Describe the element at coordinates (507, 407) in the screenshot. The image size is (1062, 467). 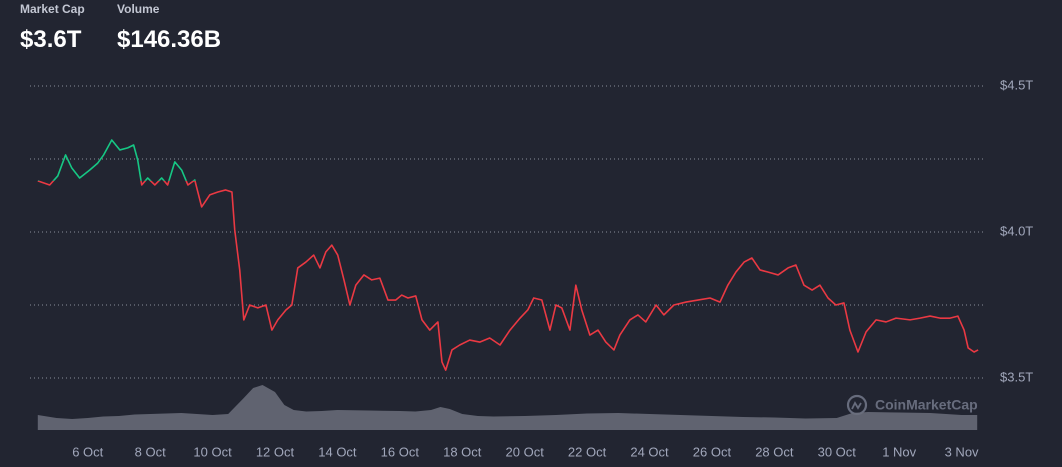
I see `volume-area` at that location.